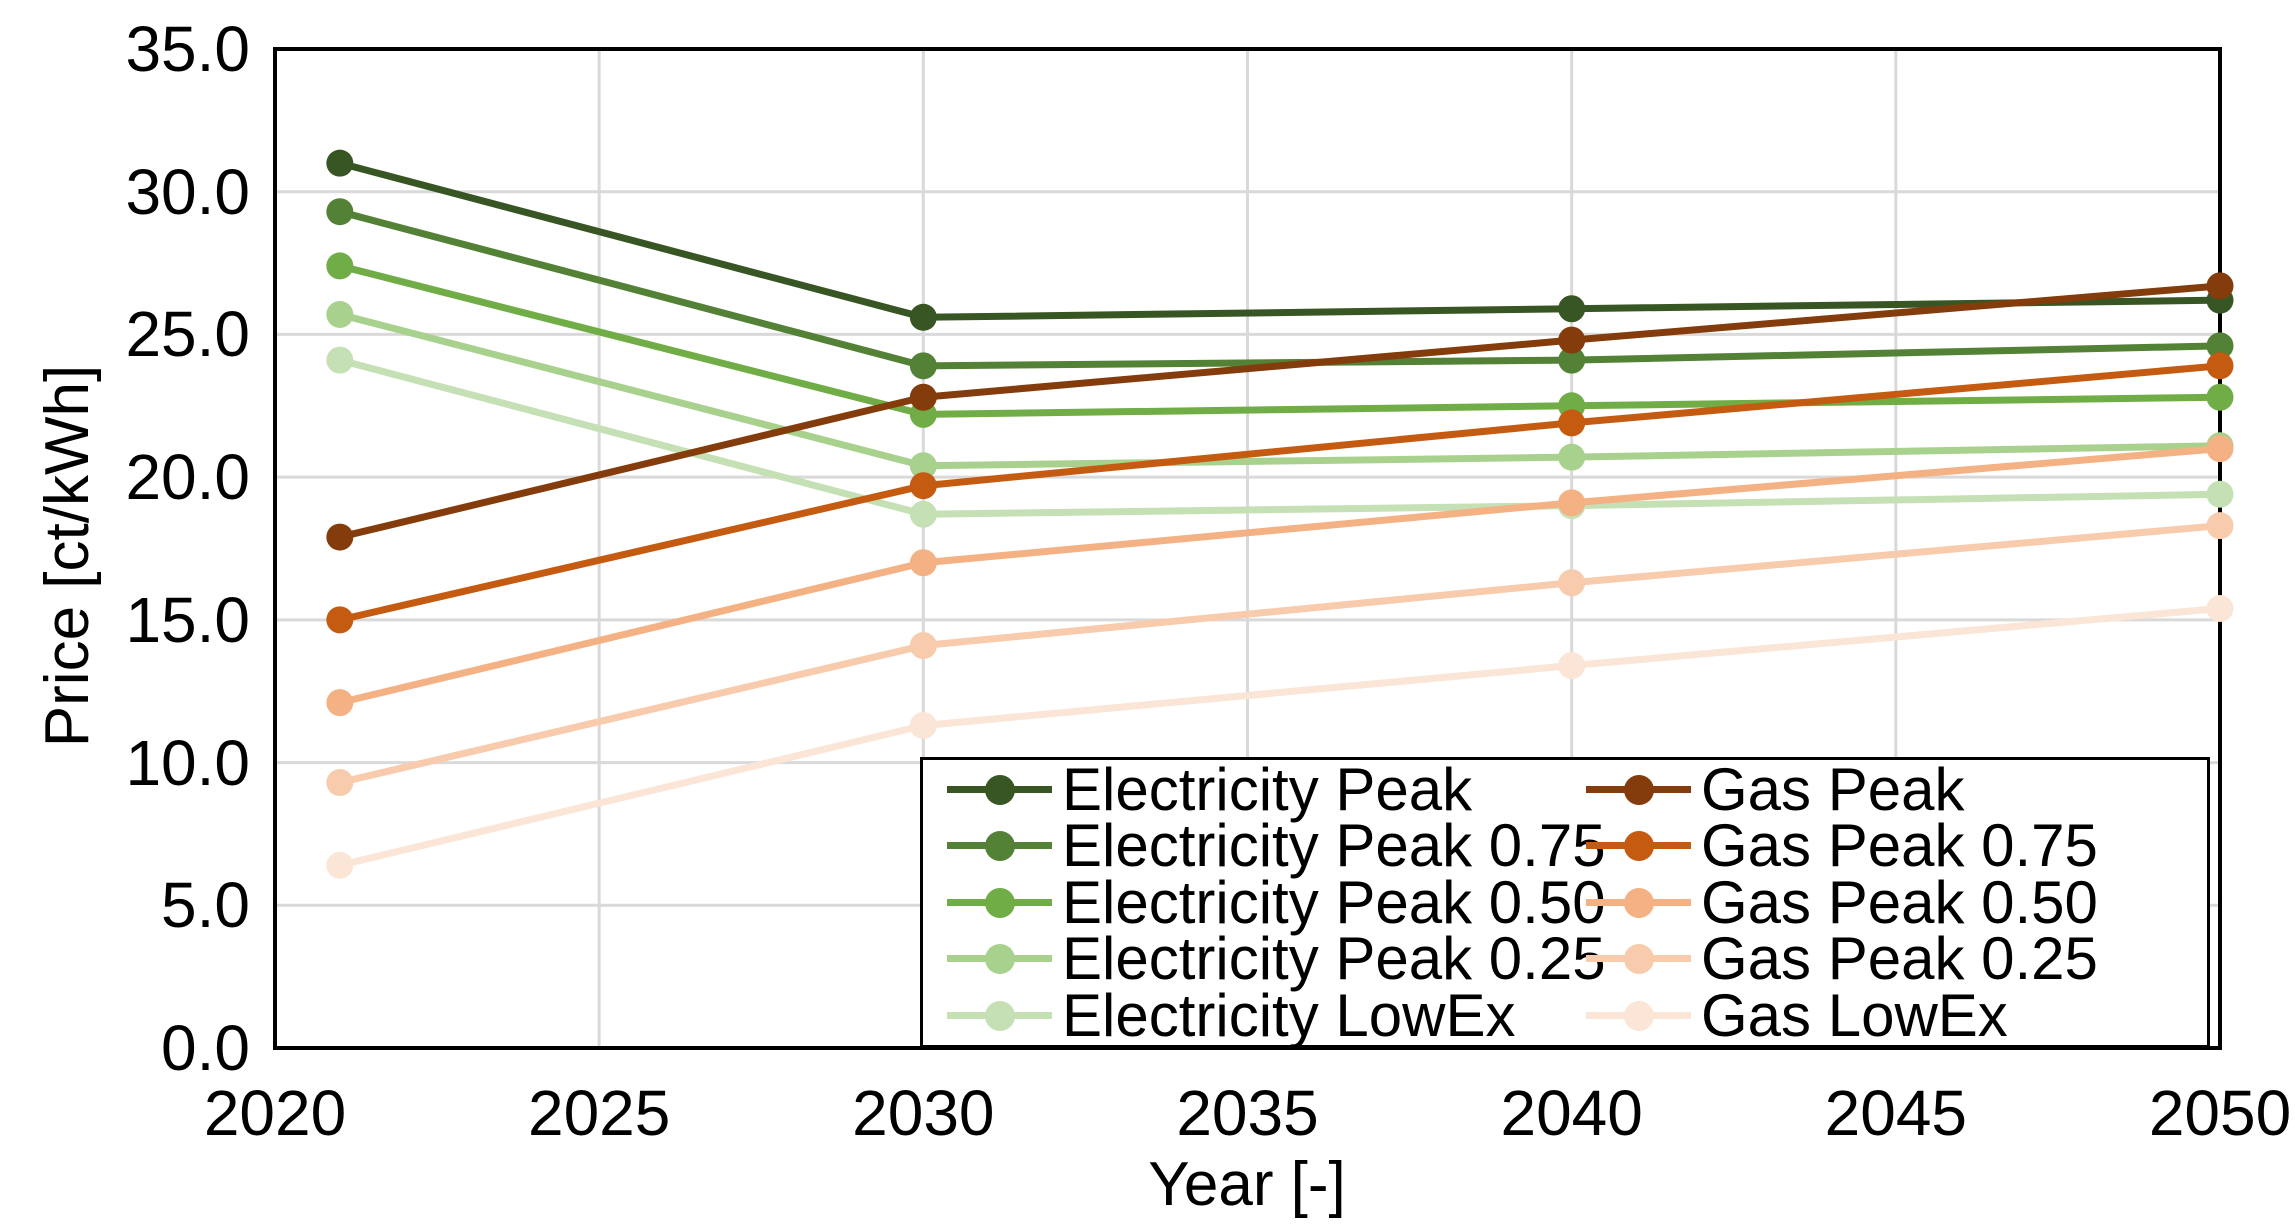 The width and height of the screenshot is (2295, 1230). What do you see at coordinates (1571, 1113) in the screenshot?
I see `x-tick-label: 2040` at bounding box center [1571, 1113].